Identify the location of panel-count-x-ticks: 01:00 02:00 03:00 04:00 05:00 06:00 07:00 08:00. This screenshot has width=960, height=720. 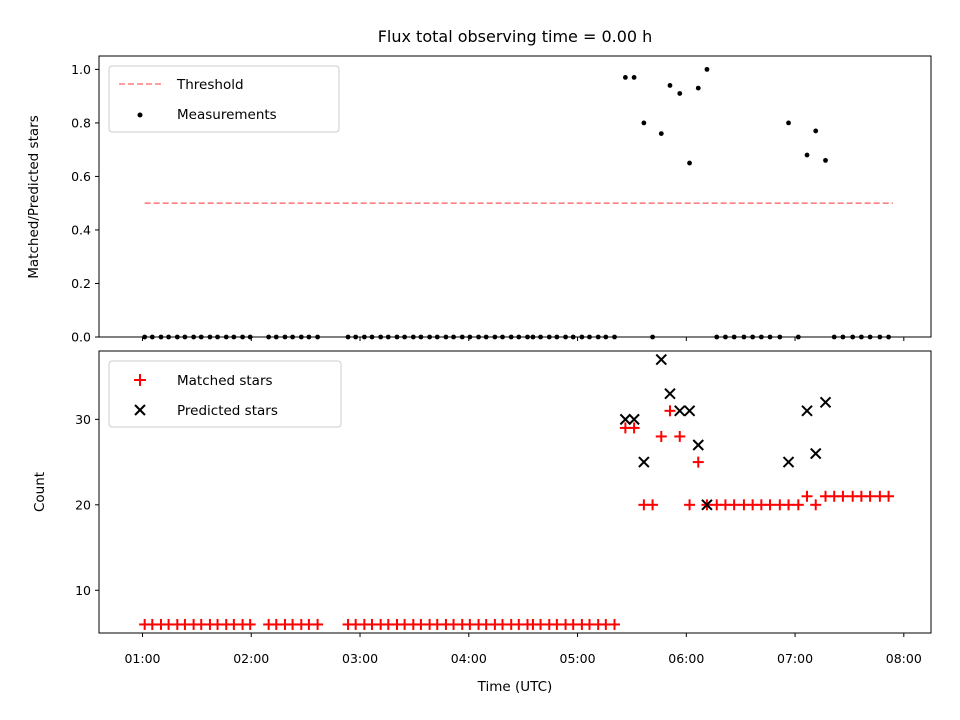
(523, 649).